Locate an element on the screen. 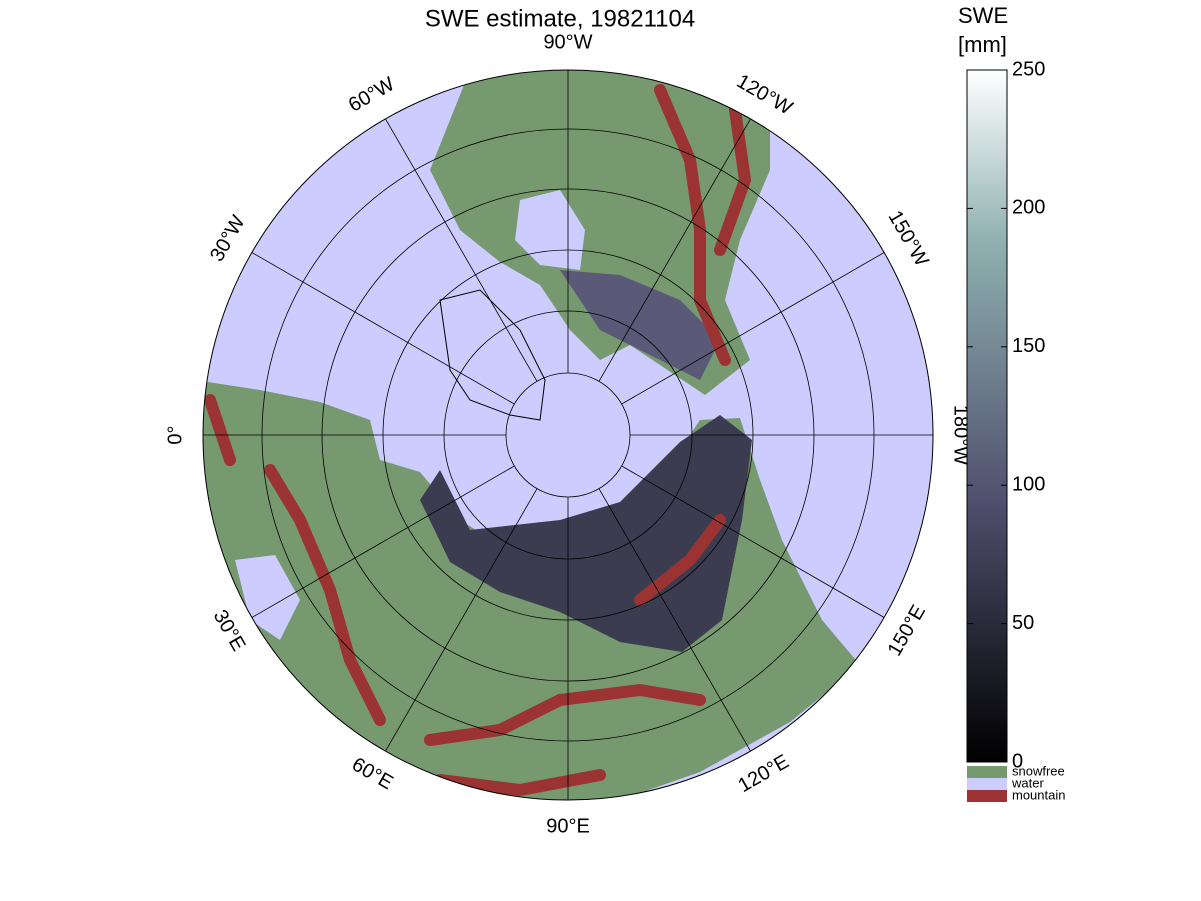 This screenshot has width=1201, height=901. meridian-label: 60°E is located at coordinates (372, 773).